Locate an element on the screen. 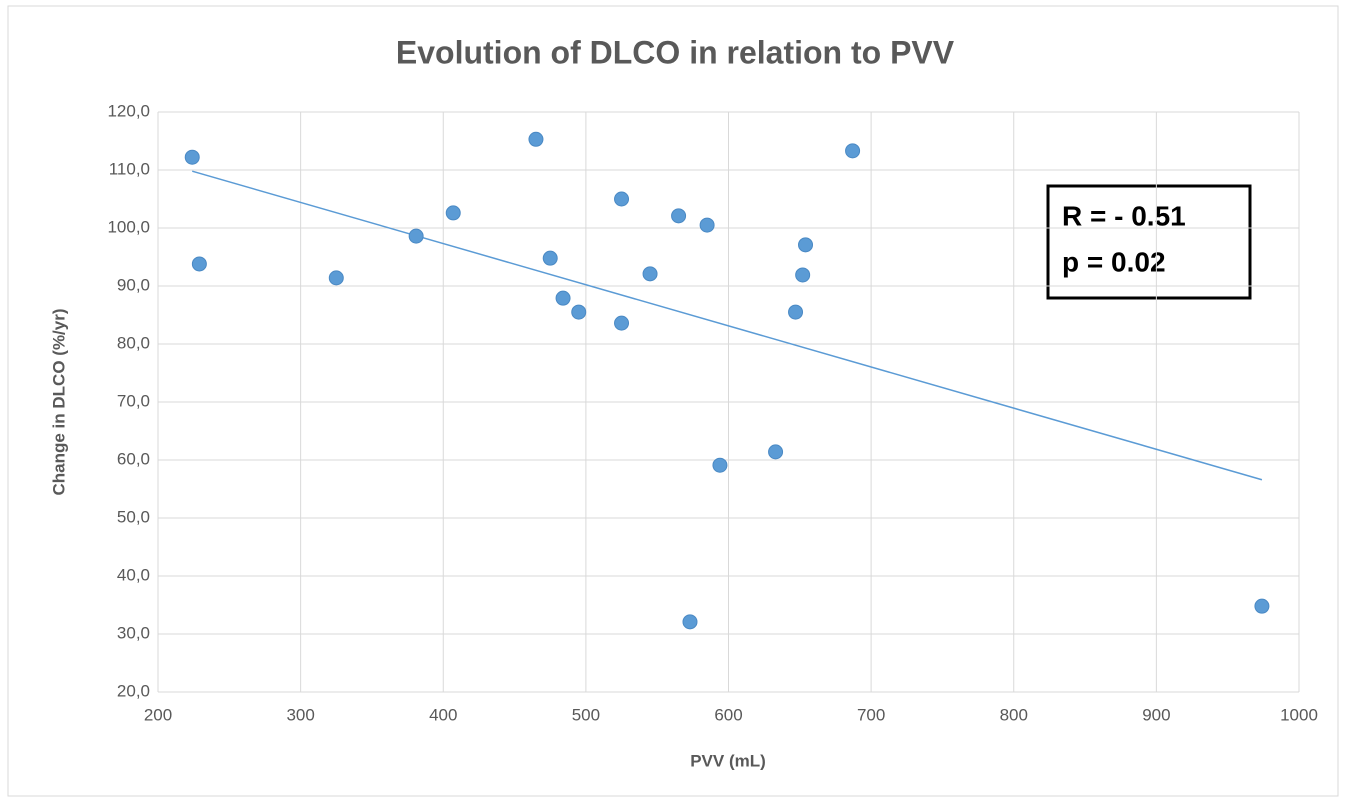  annotation-box is located at coordinates (1149, 242).